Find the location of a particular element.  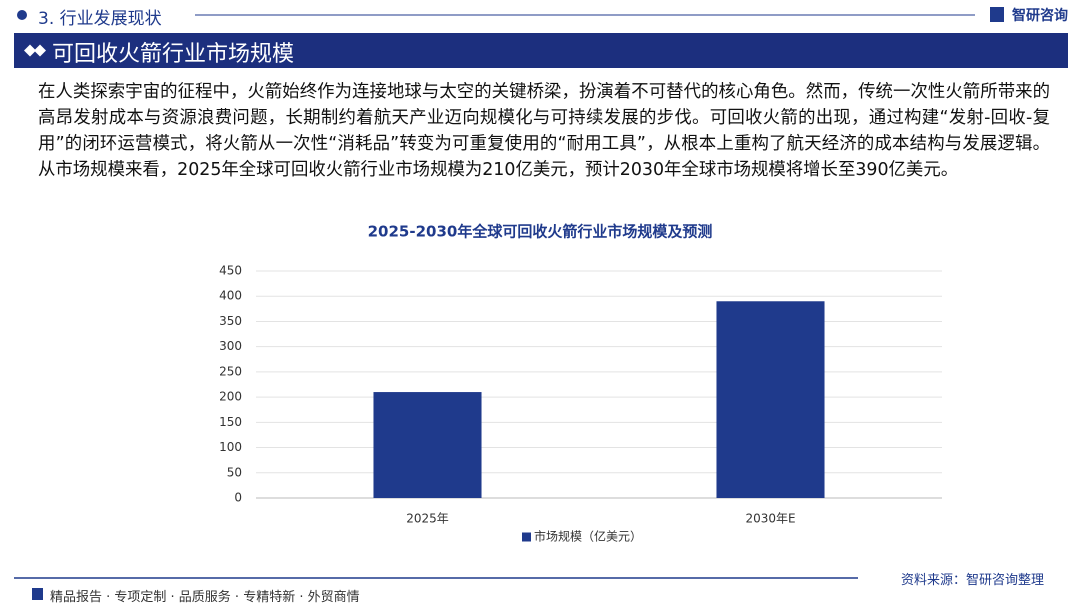

source: 资料来源：智研咨询整理 is located at coordinates (972, 580).